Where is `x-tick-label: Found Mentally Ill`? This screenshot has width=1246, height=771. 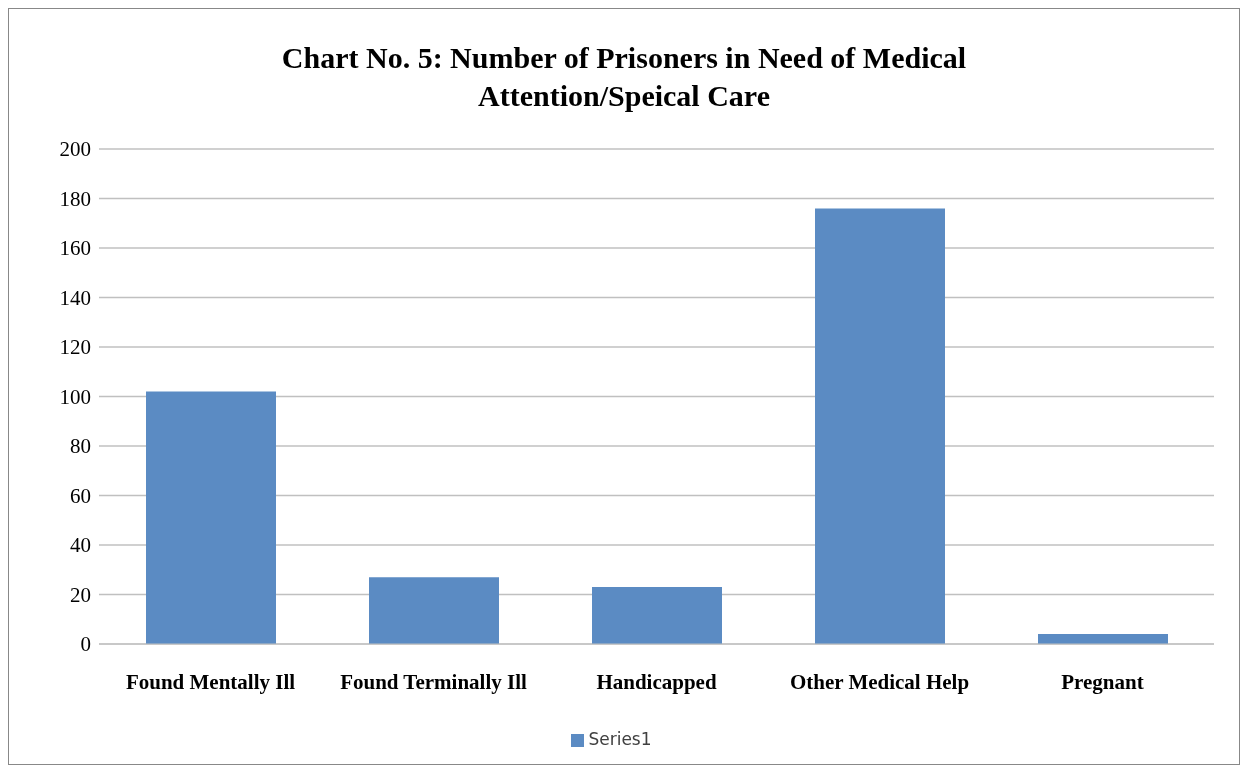 x-tick-label: Found Mentally Ill is located at coordinates (210, 681).